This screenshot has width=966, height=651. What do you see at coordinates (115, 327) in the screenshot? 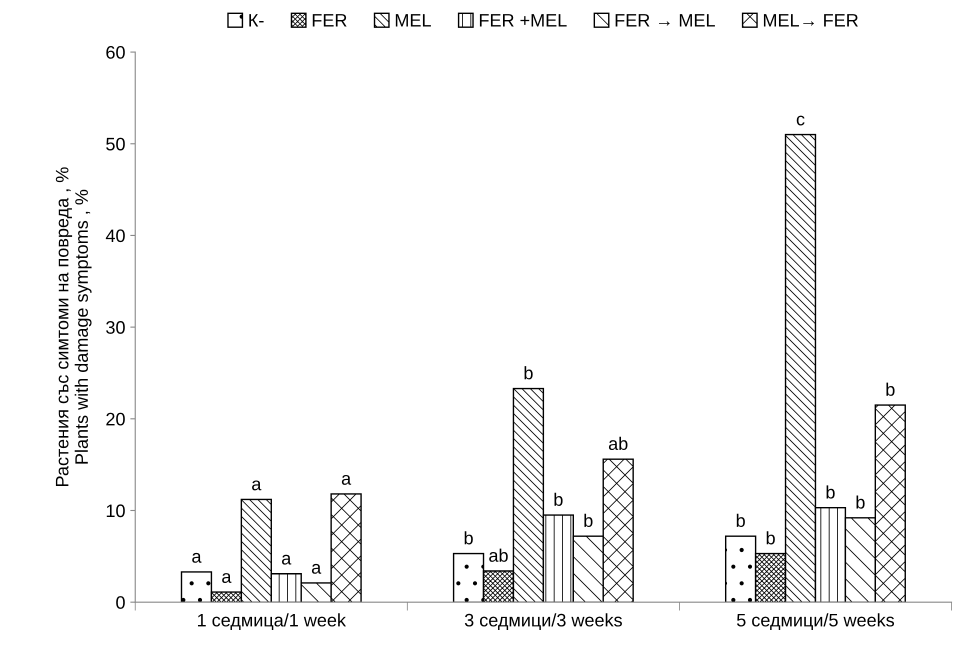
I see `y-tick-label: 30` at bounding box center [115, 327].